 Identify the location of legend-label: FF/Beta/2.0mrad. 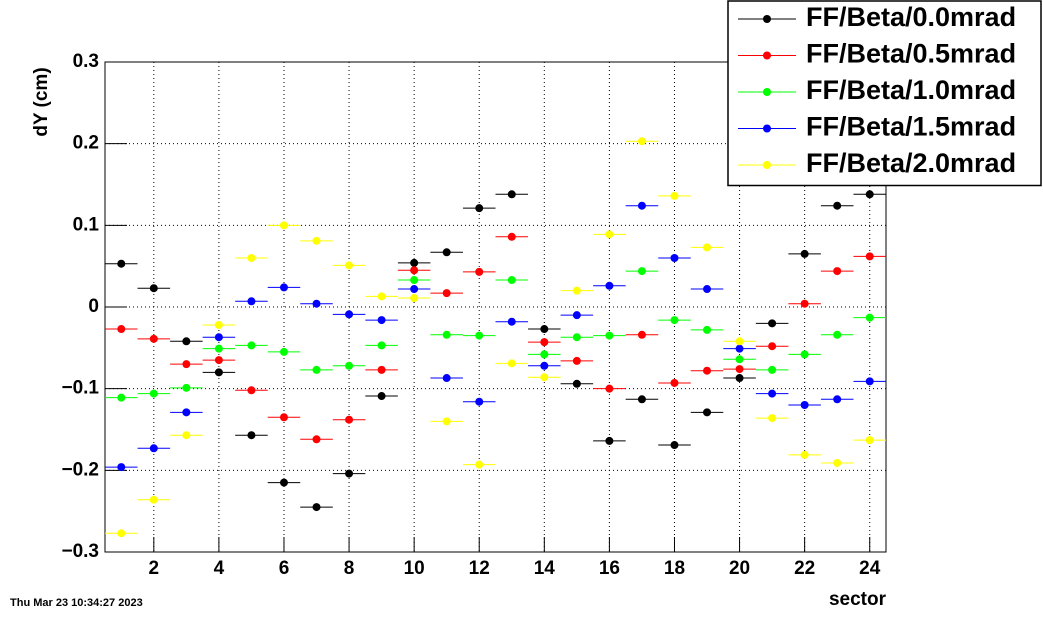
(911, 163).